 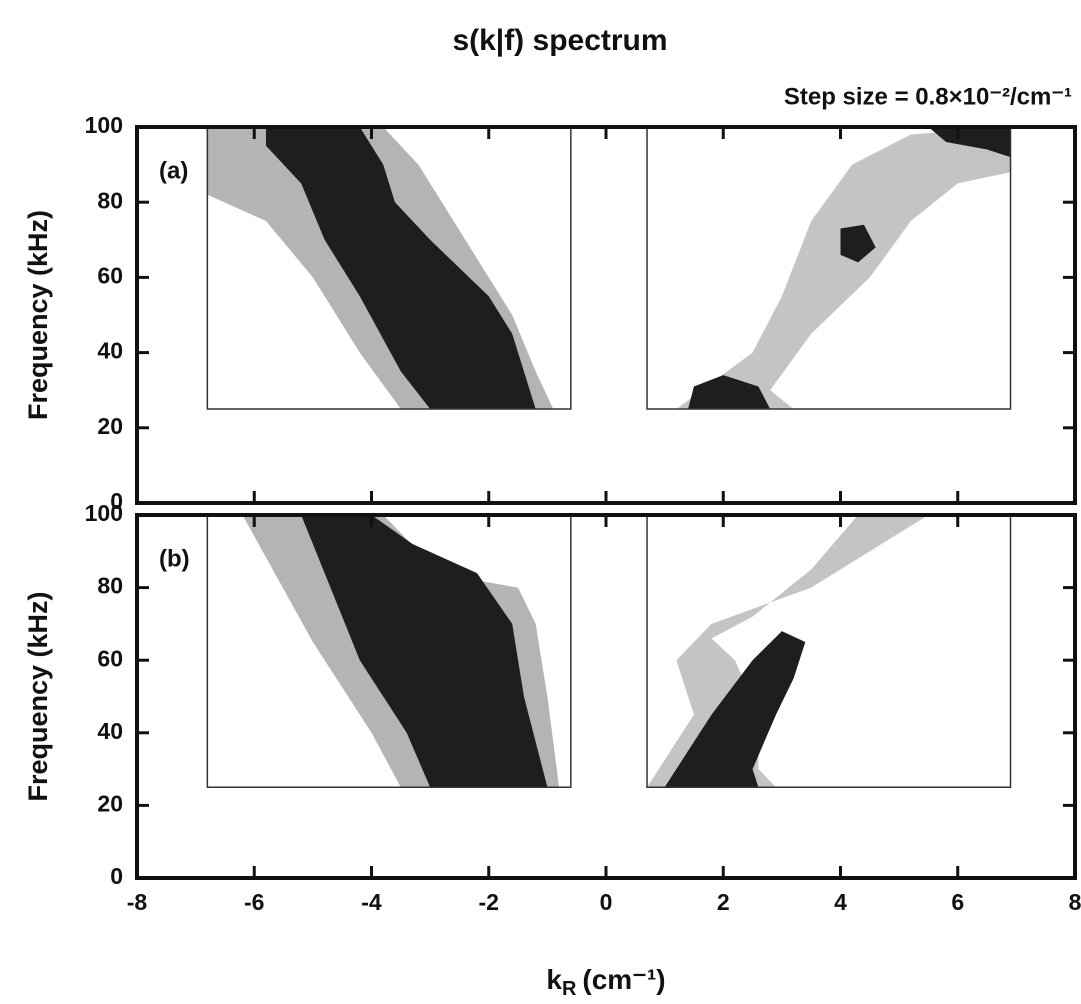 What do you see at coordinates (554, 979) in the screenshot?
I see `x-label-base: k` at bounding box center [554, 979].